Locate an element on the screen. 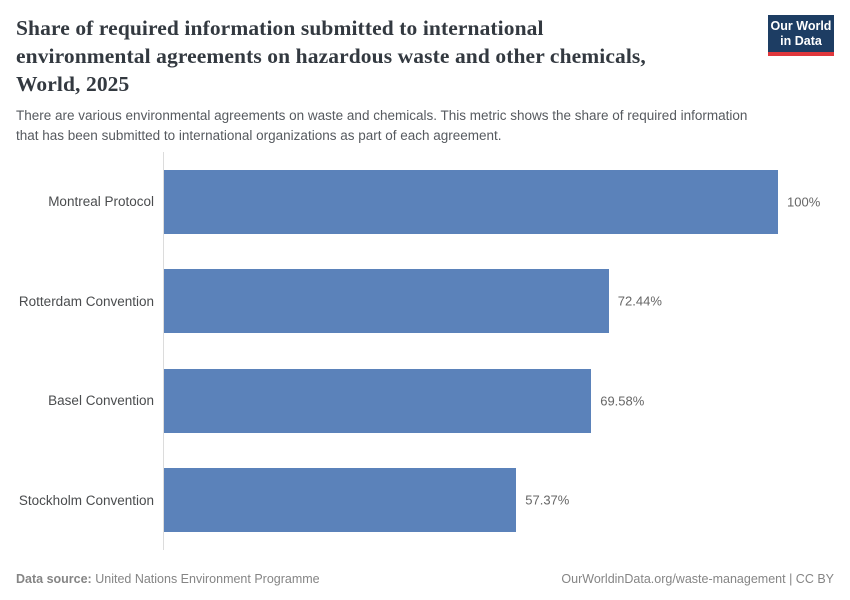 The image size is (850, 600). bar-zone: 69.58% is located at coordinates (498, 400).